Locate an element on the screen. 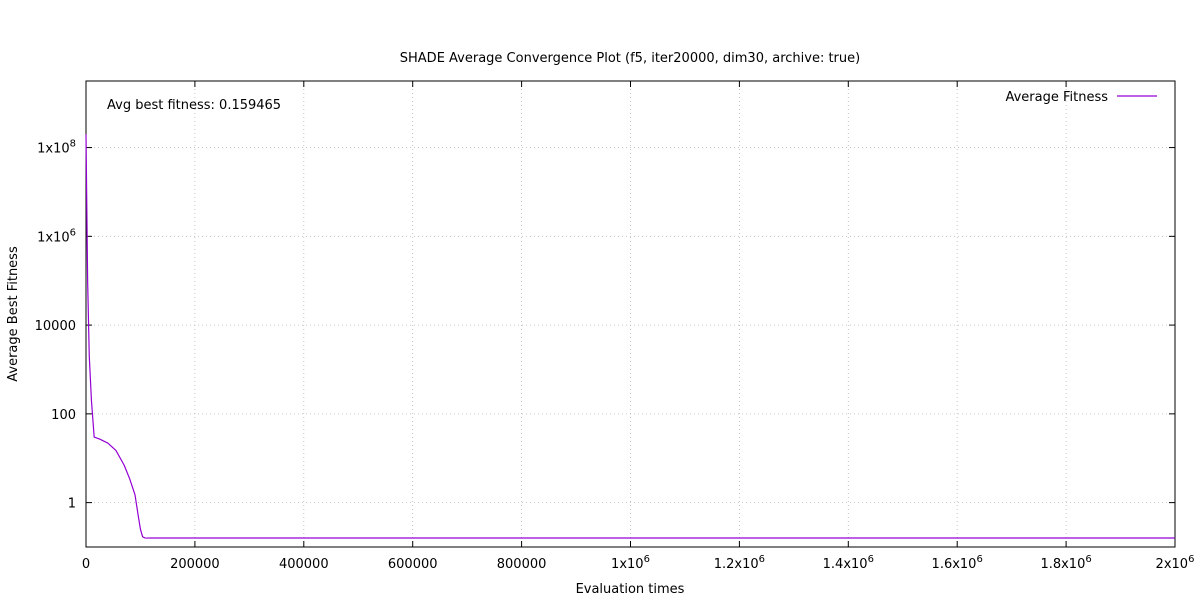 The width and height of the screenshot is (1200, 600). x-tick-label: 400000 is located at coordinates (304, 564).